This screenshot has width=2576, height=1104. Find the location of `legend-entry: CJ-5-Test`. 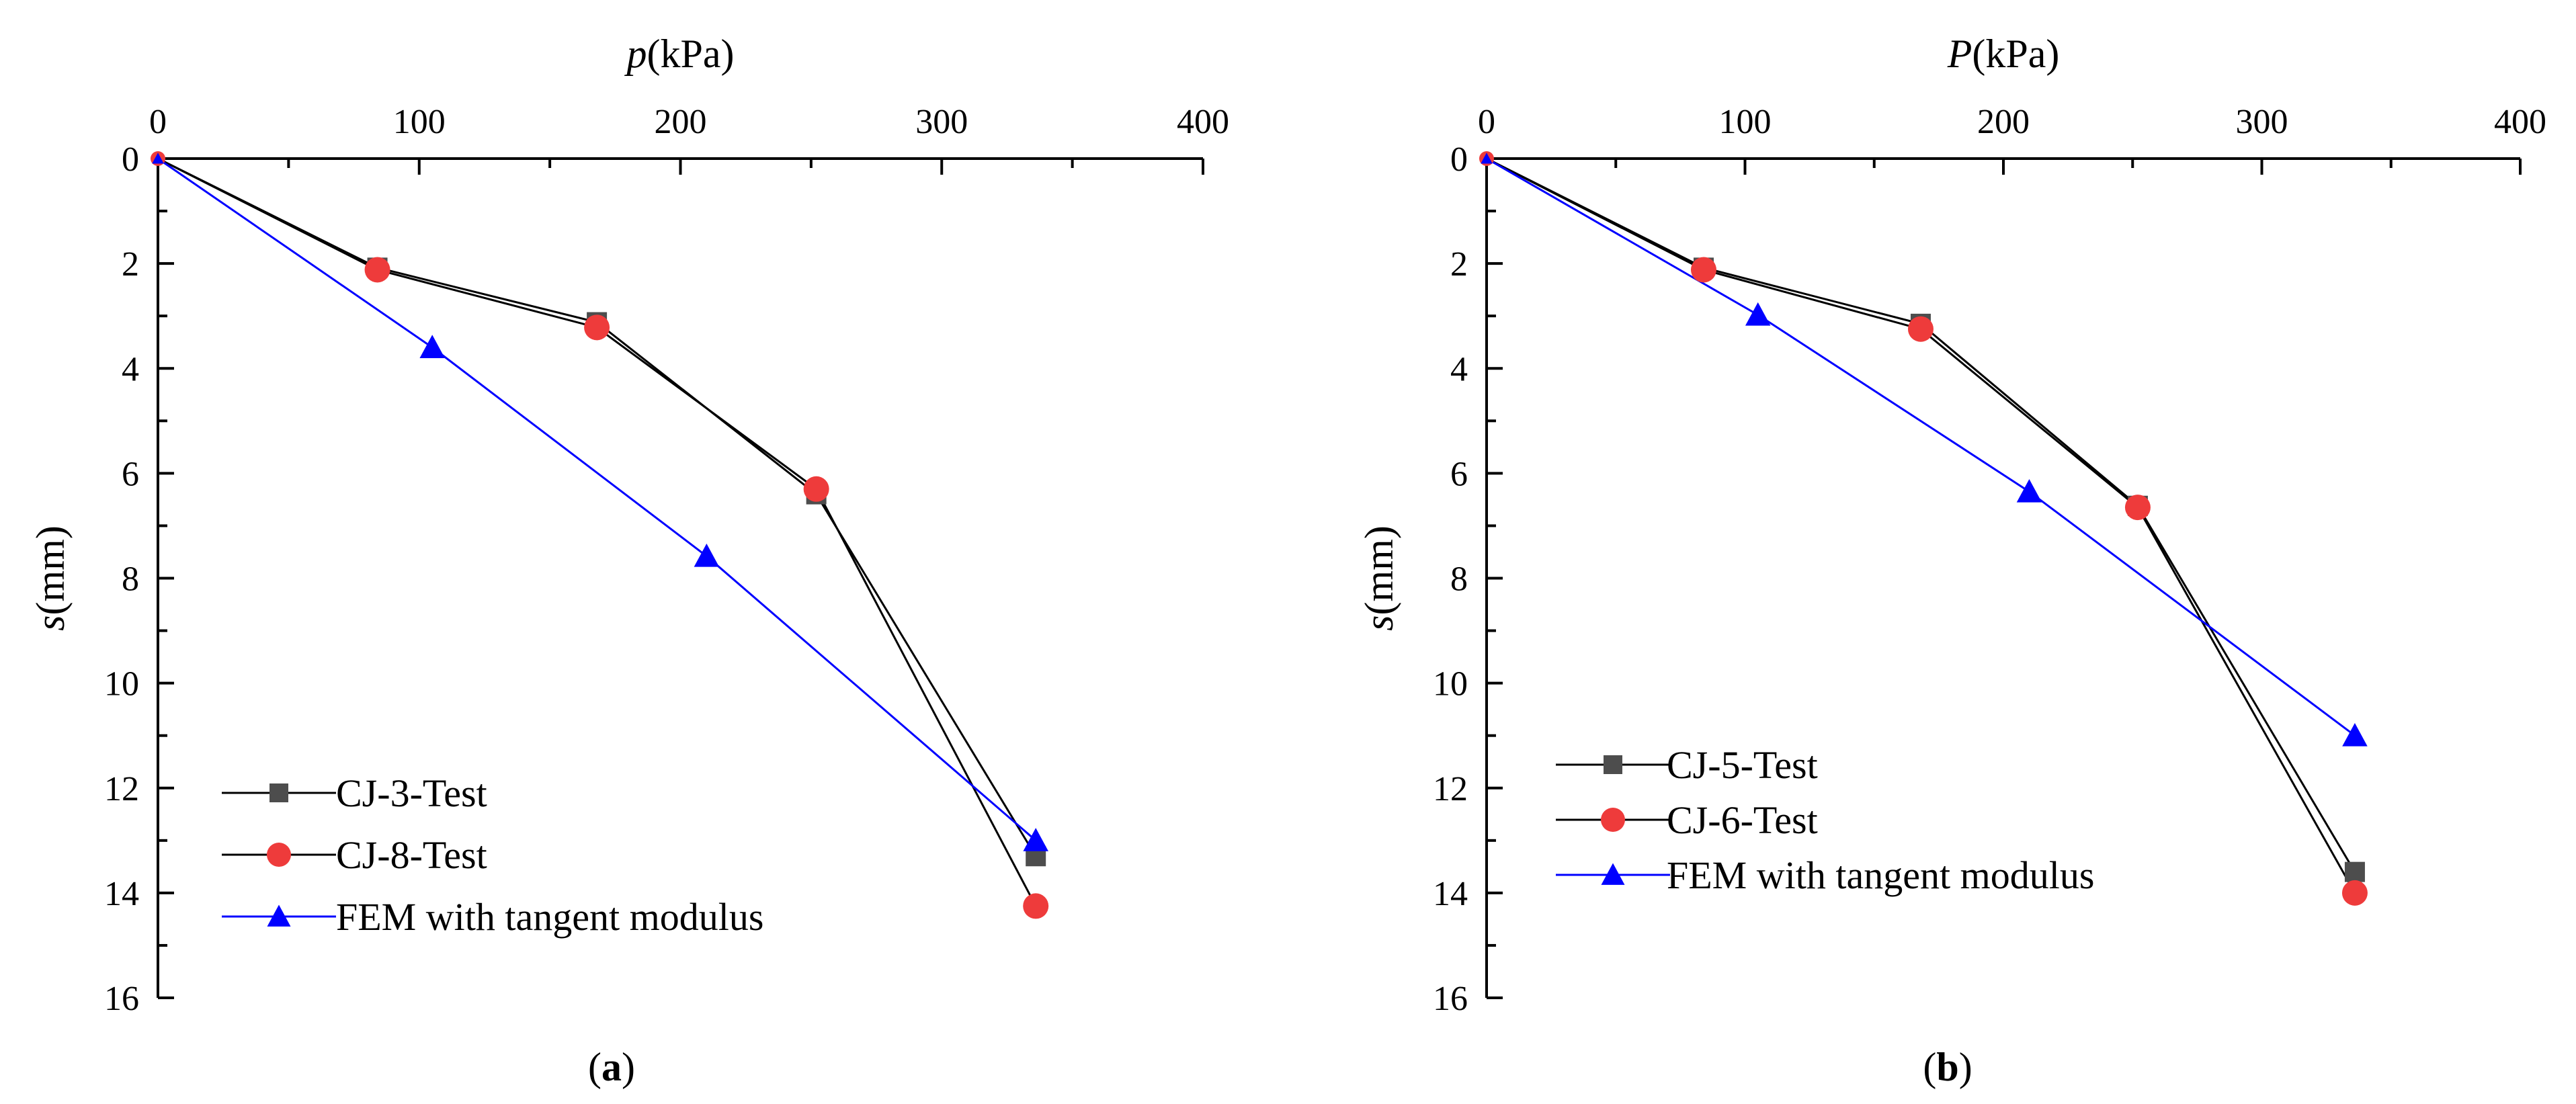

legend-entry: CJ-5-Test is located at coordinates (1687, 765).